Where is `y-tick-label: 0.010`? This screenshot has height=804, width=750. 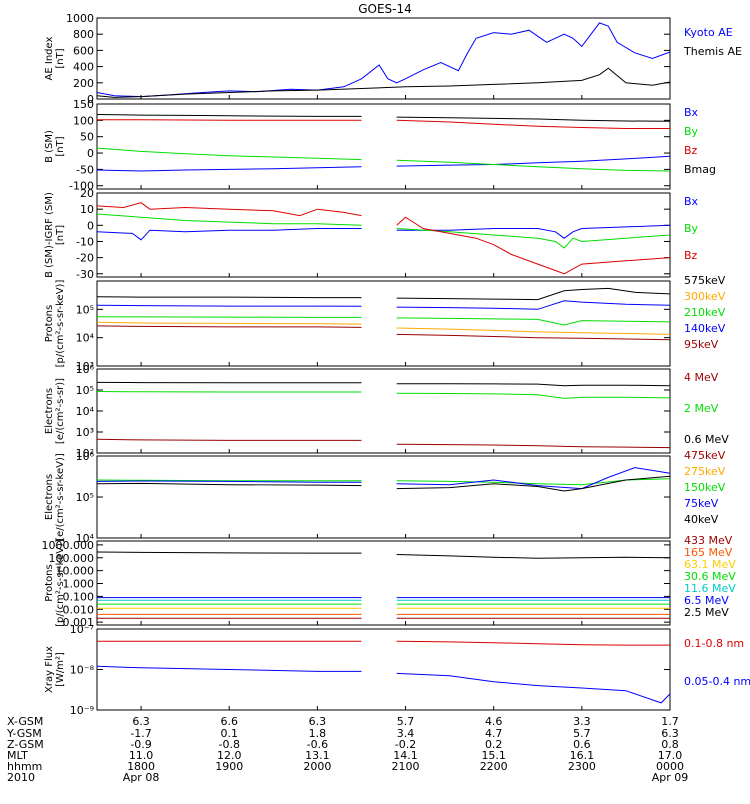
y-tick-label: 0.010 is located at coordinates (79, 609).